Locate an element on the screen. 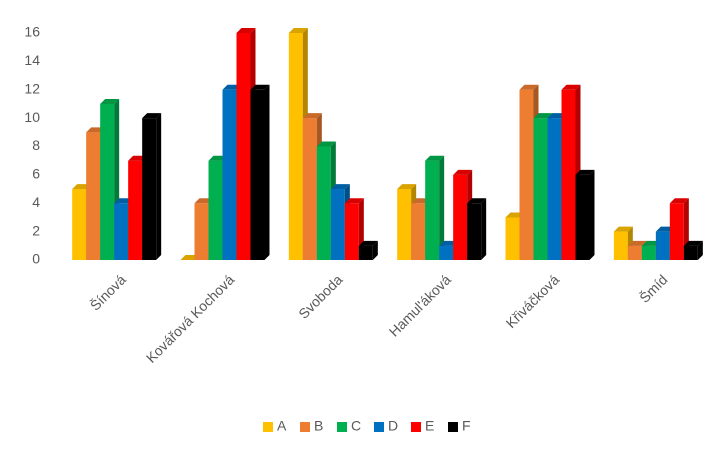 This screenshot has height=449, width=728. x-tick-label: Hamul'áková is located at coordinates (420, 305).